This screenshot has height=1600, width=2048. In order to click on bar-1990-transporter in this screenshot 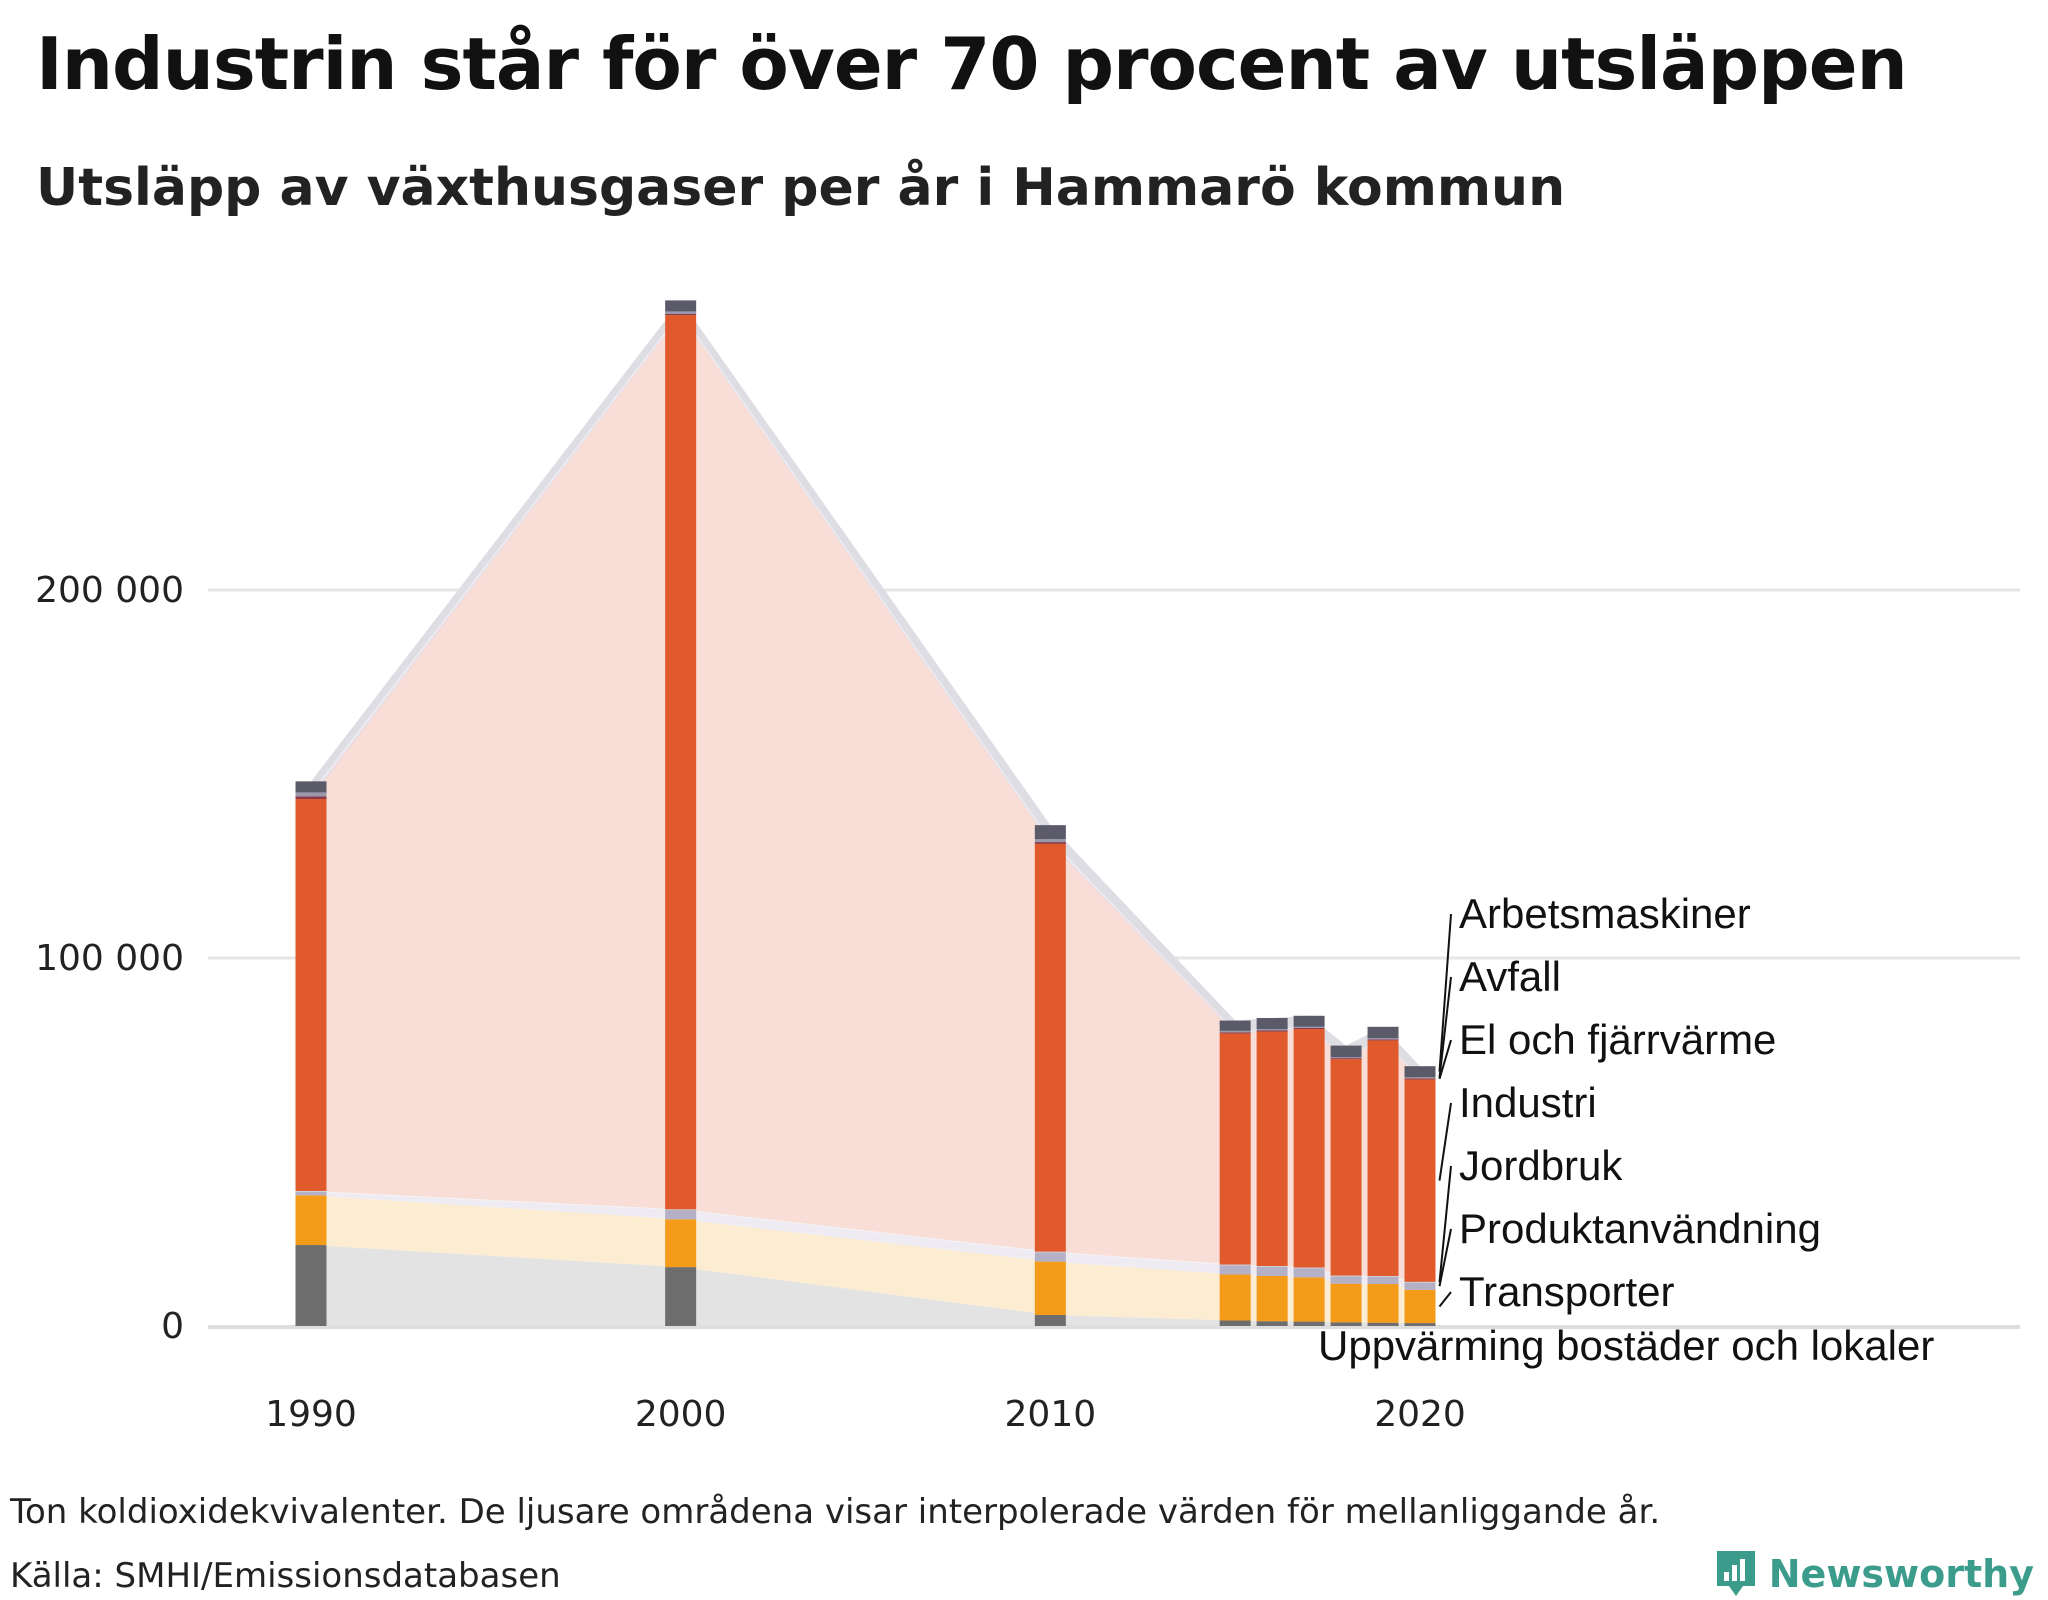, I will do `click(311, 1220)`.